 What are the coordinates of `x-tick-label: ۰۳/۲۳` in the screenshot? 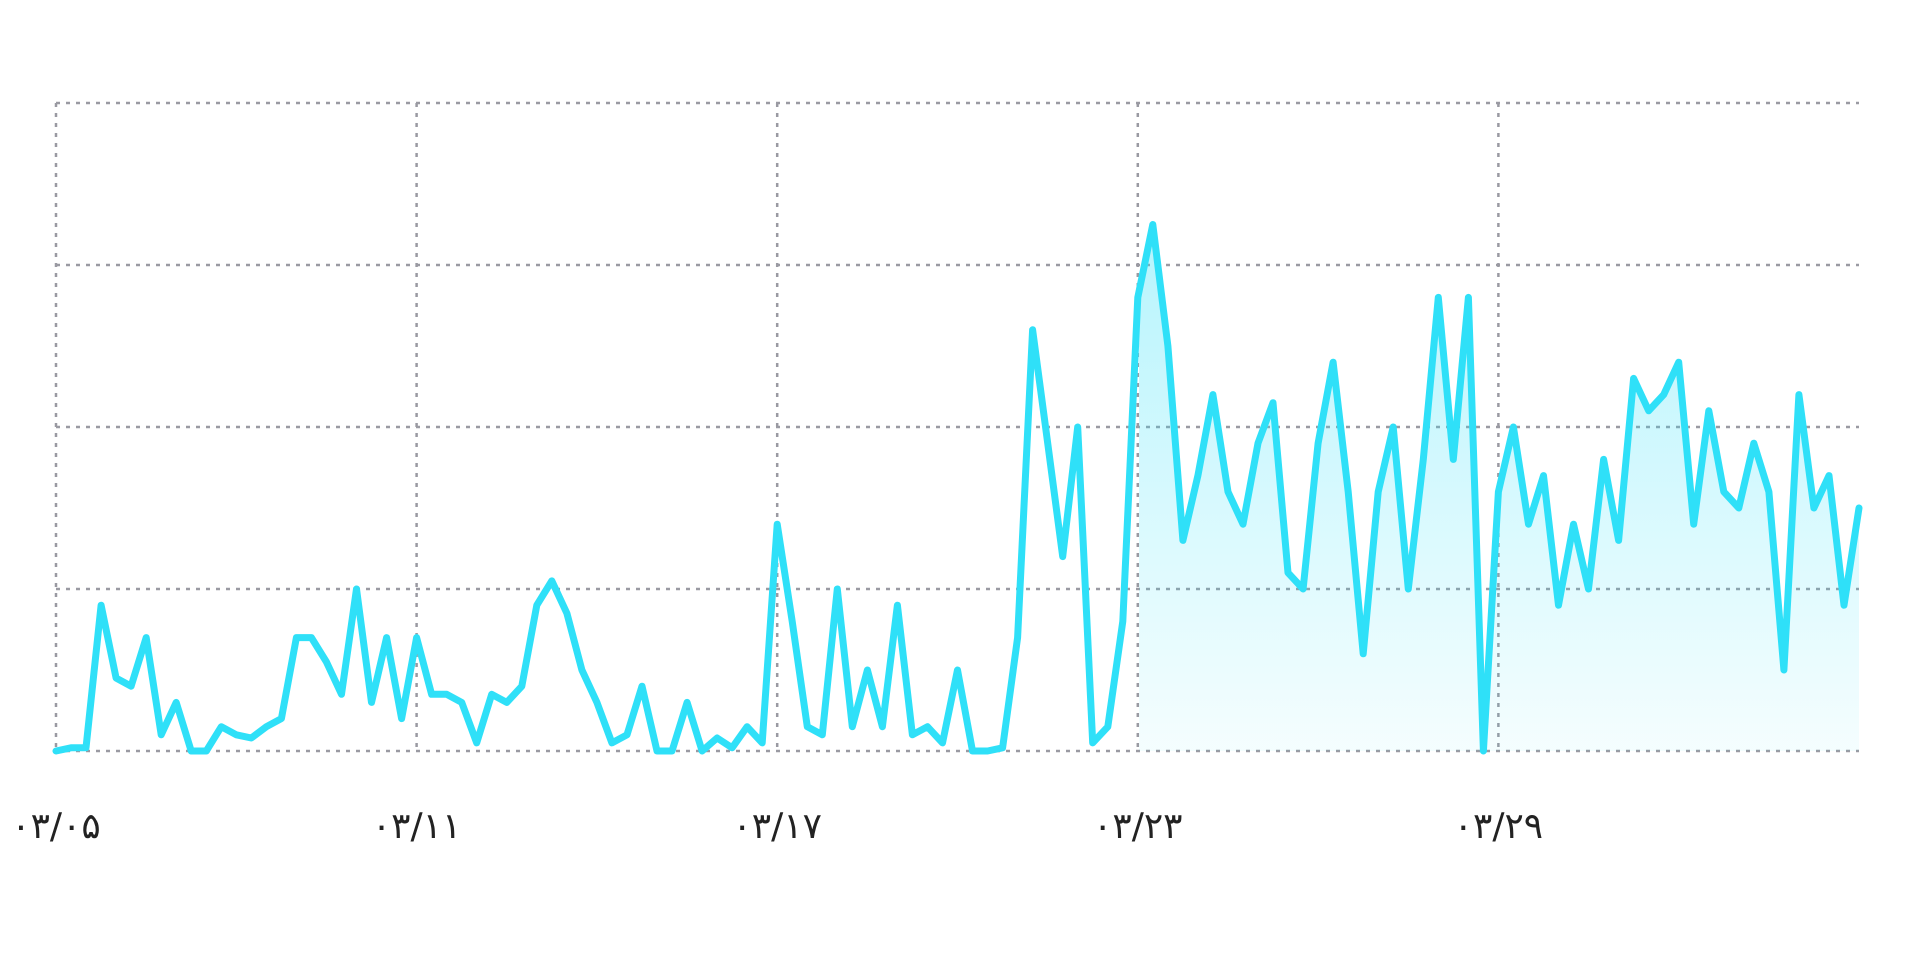 It's located at (1137, 826).